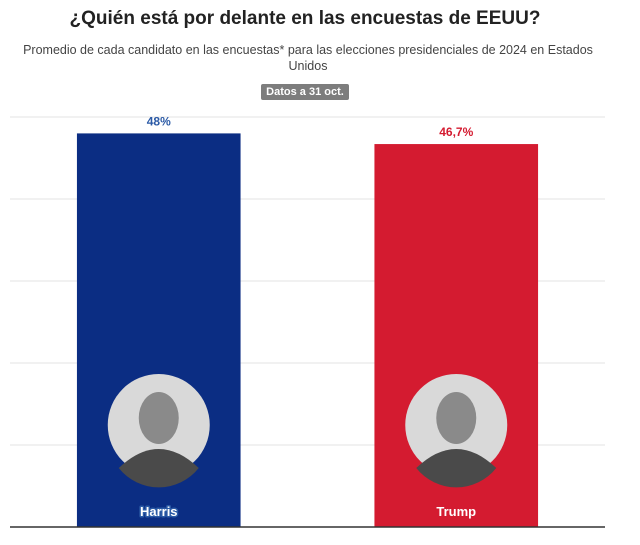 The image size is (640, 545). Describe the element at coordinates (456, 132) in the screenshot. I see `value-label: 46,7%` at that location.